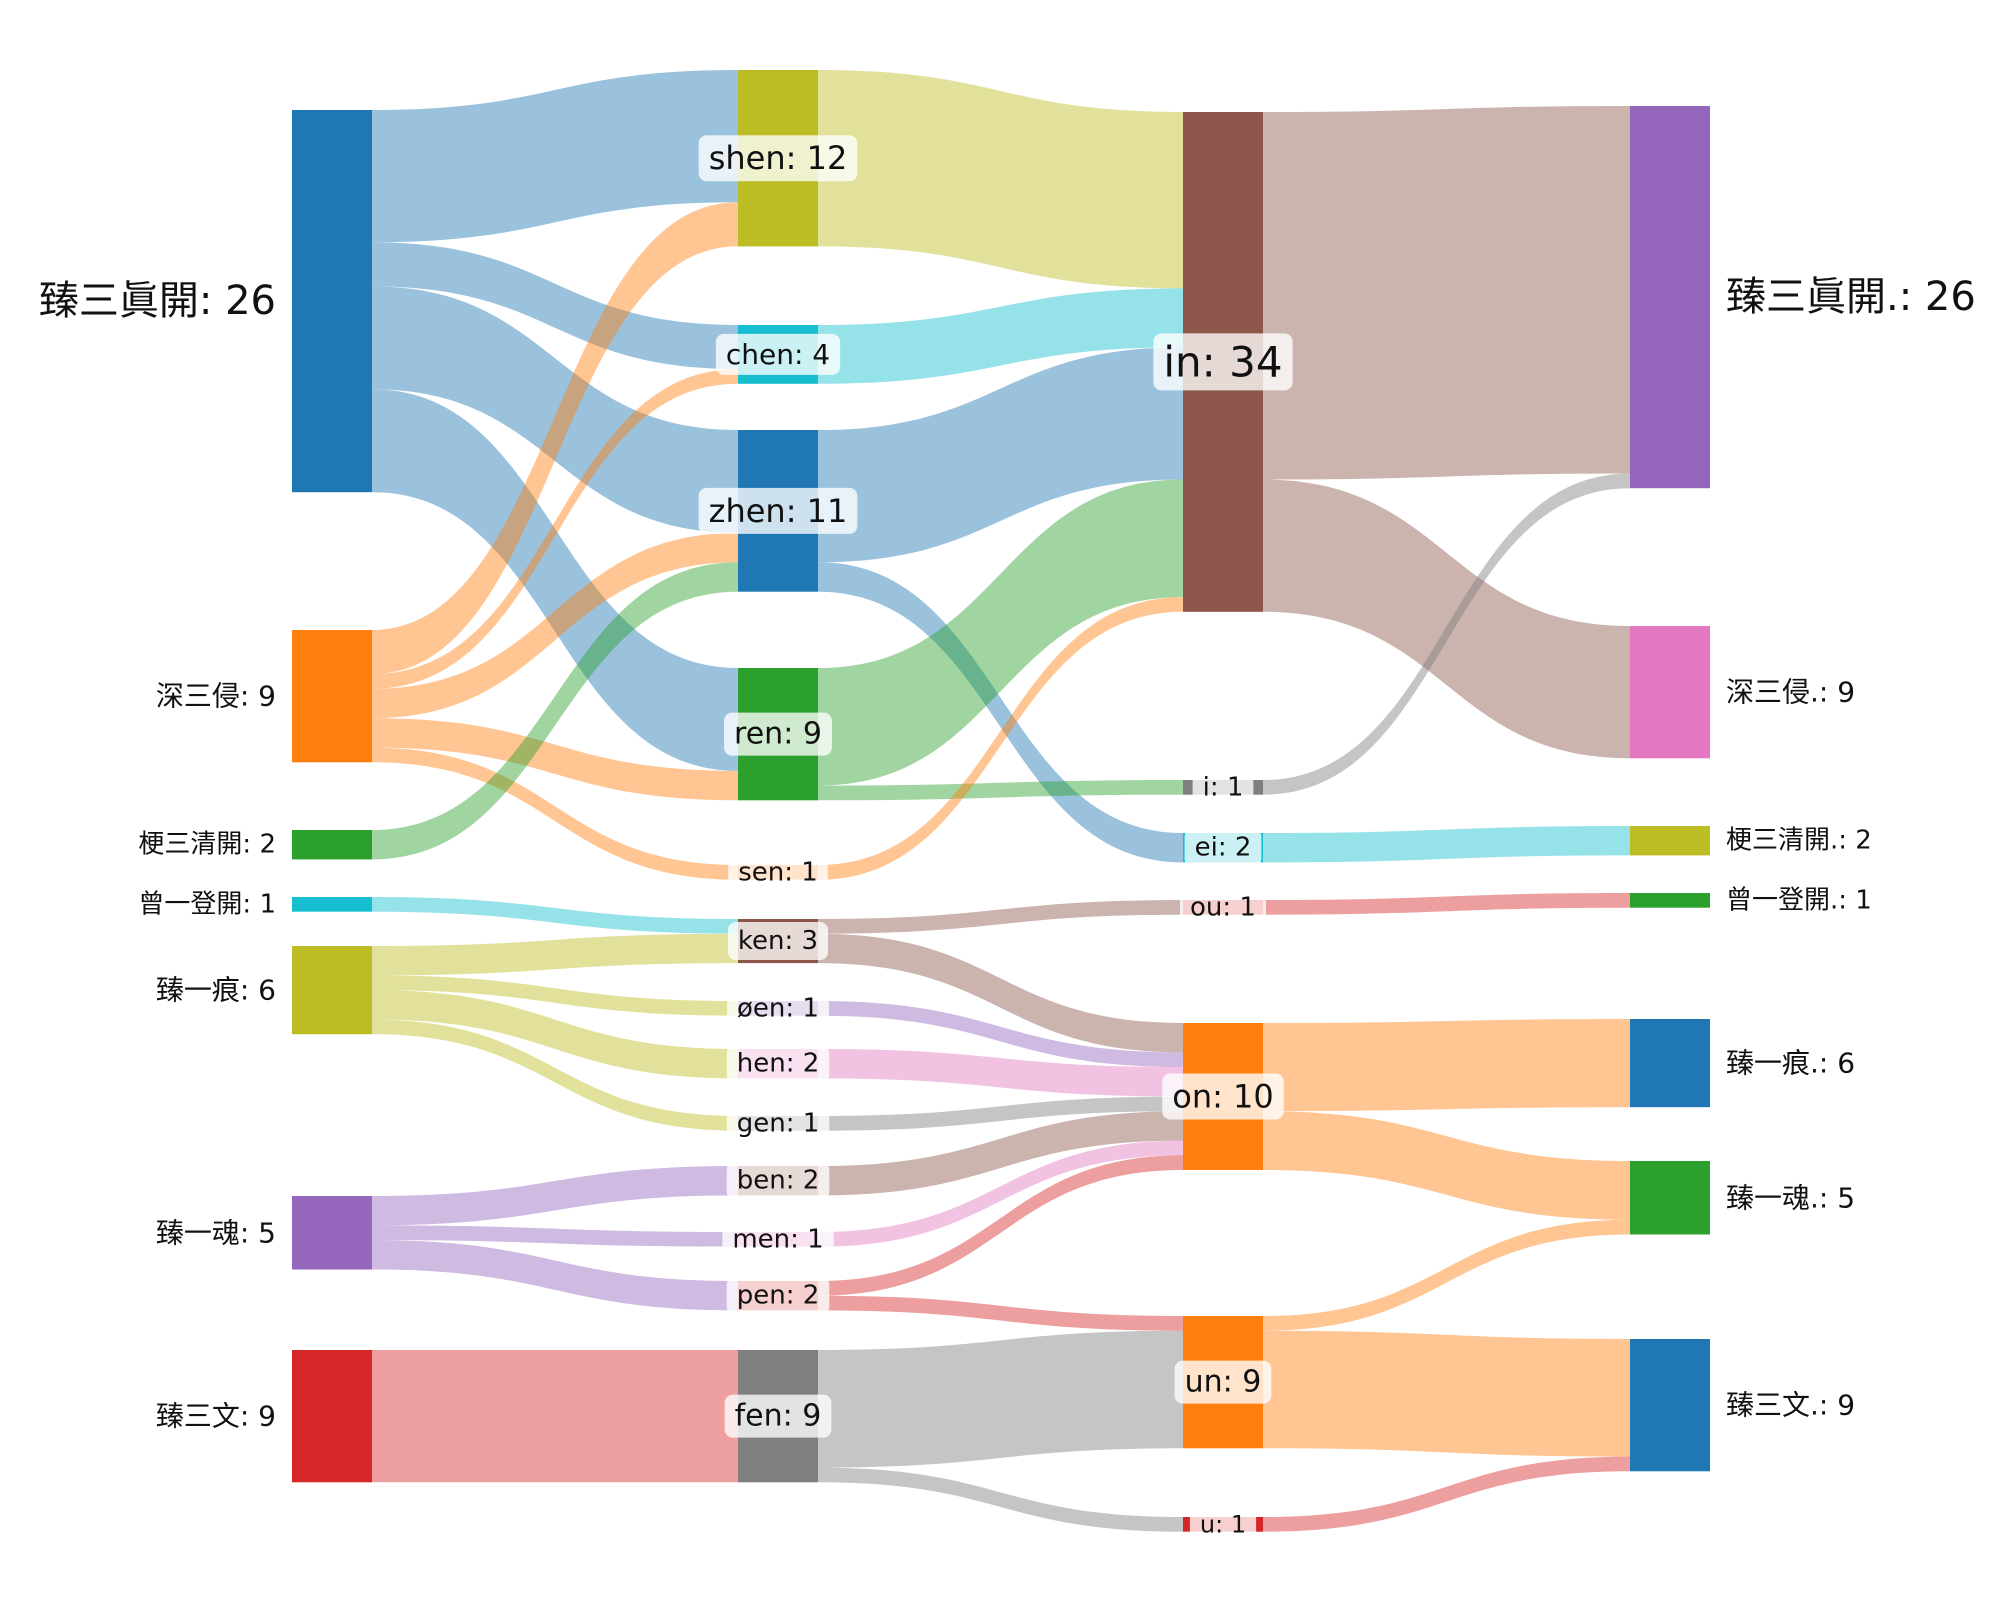  Describe the element at coordinates (555, 1196) in the screenshot. I see `link-u81fbu4e00u9b42-to-ben` at that location.